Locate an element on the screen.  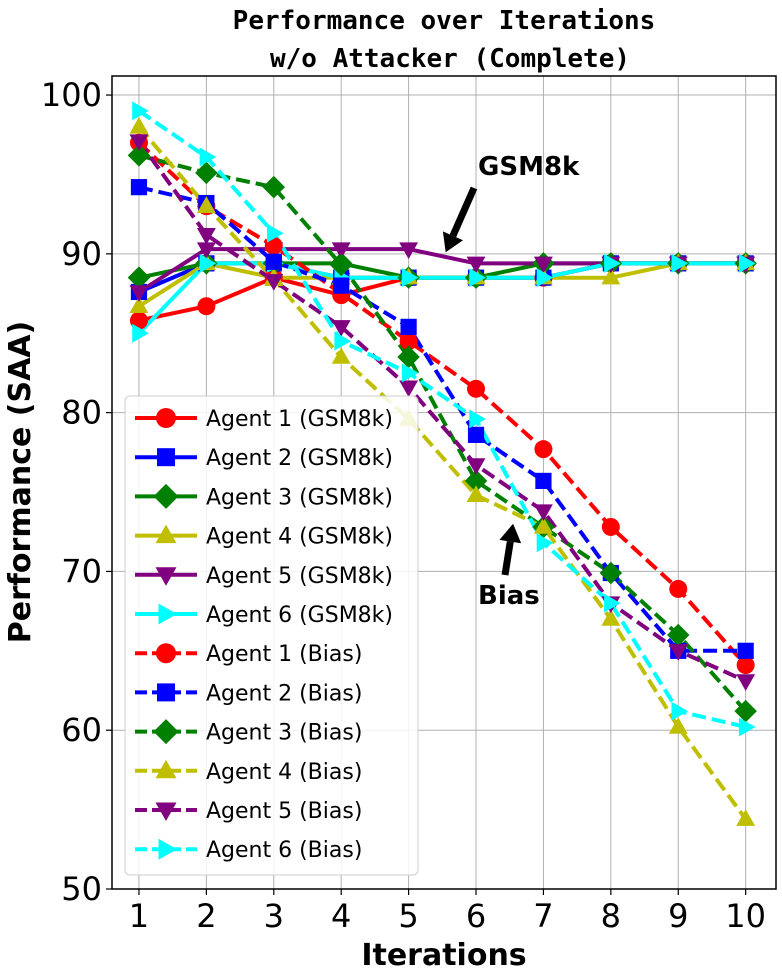
legend-label: Agent 4 (Bias) is located at coordinates (284, 772).